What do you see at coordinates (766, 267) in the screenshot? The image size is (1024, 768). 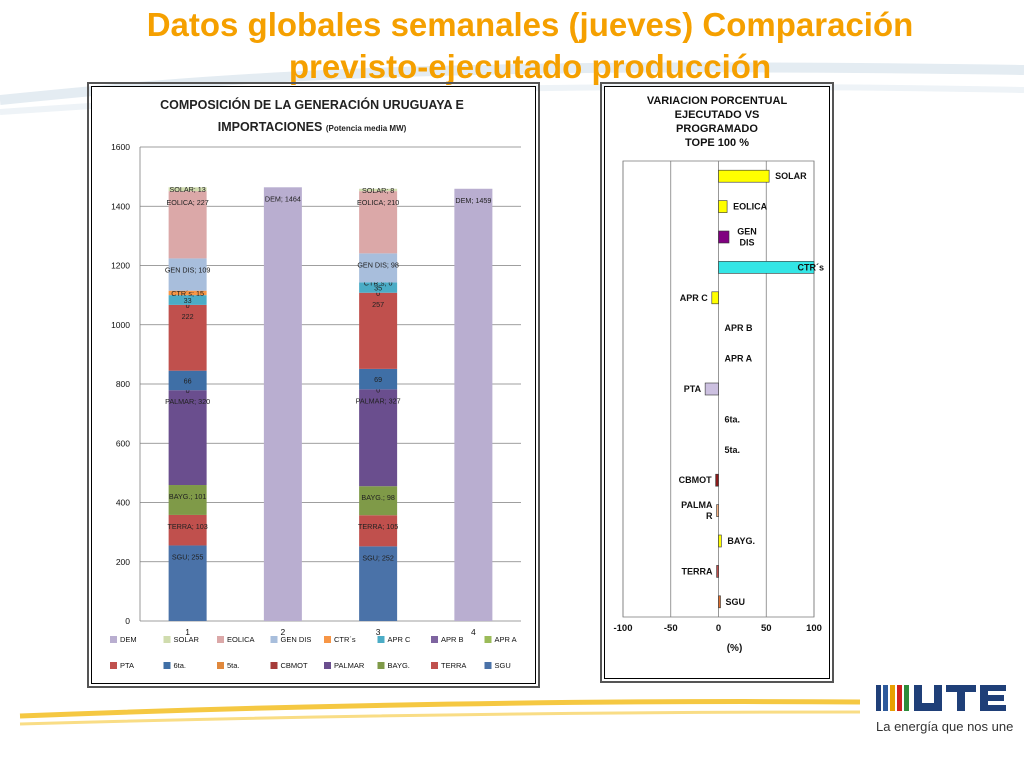 I see `bar-CTR´s` at bounding box center [766, 267].